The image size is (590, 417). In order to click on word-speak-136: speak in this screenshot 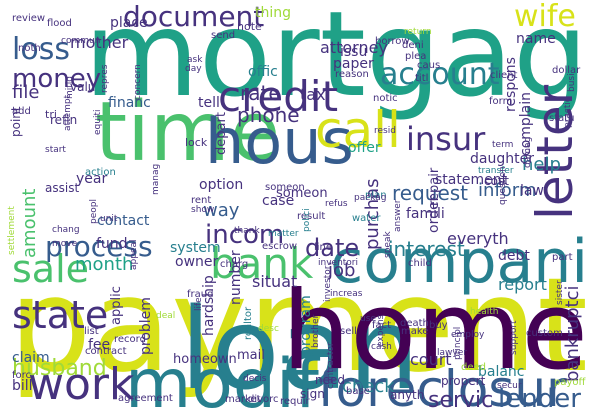, I will do `click(388, 244)`.